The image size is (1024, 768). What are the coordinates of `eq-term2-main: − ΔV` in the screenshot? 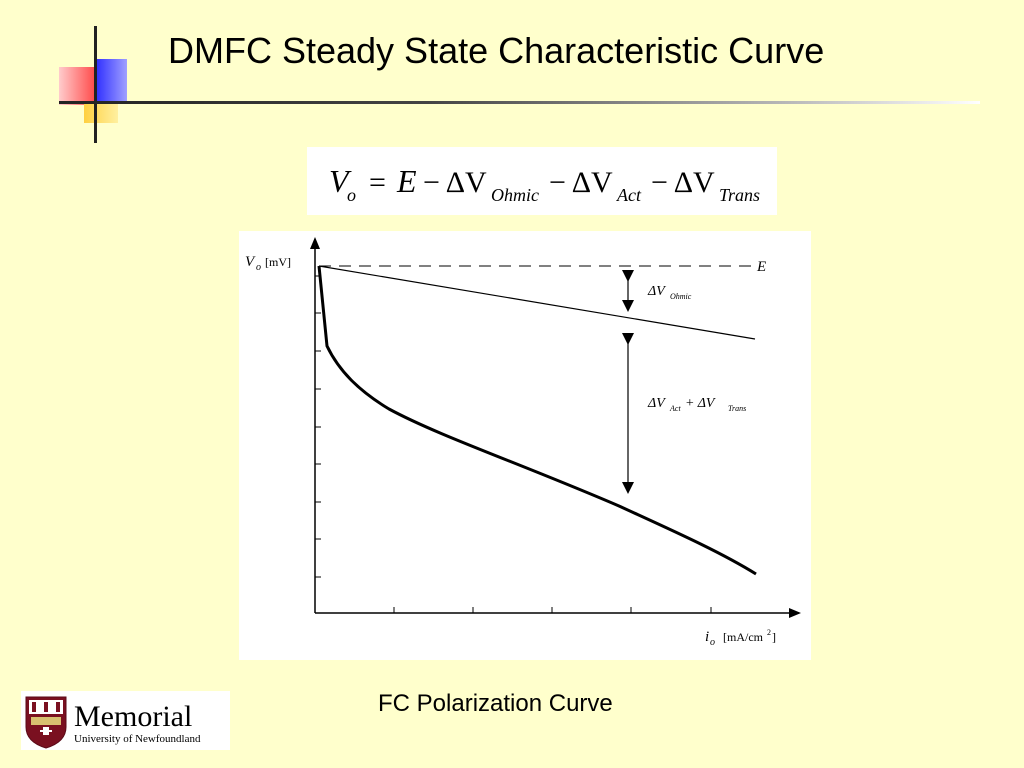 It's located at (581, 182).